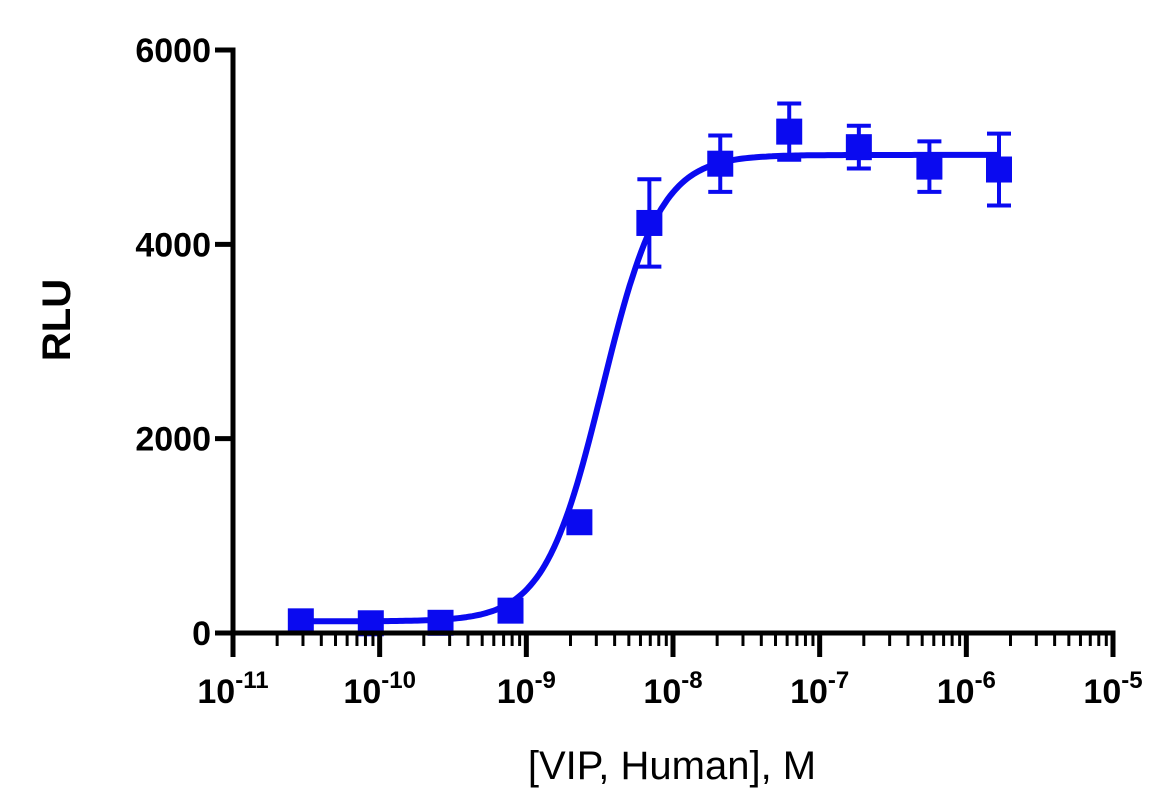  What do you see at coordinates (201, 634) in the screenshot?
I see `y-tick-label: 0` at bounding box center [201, 634].